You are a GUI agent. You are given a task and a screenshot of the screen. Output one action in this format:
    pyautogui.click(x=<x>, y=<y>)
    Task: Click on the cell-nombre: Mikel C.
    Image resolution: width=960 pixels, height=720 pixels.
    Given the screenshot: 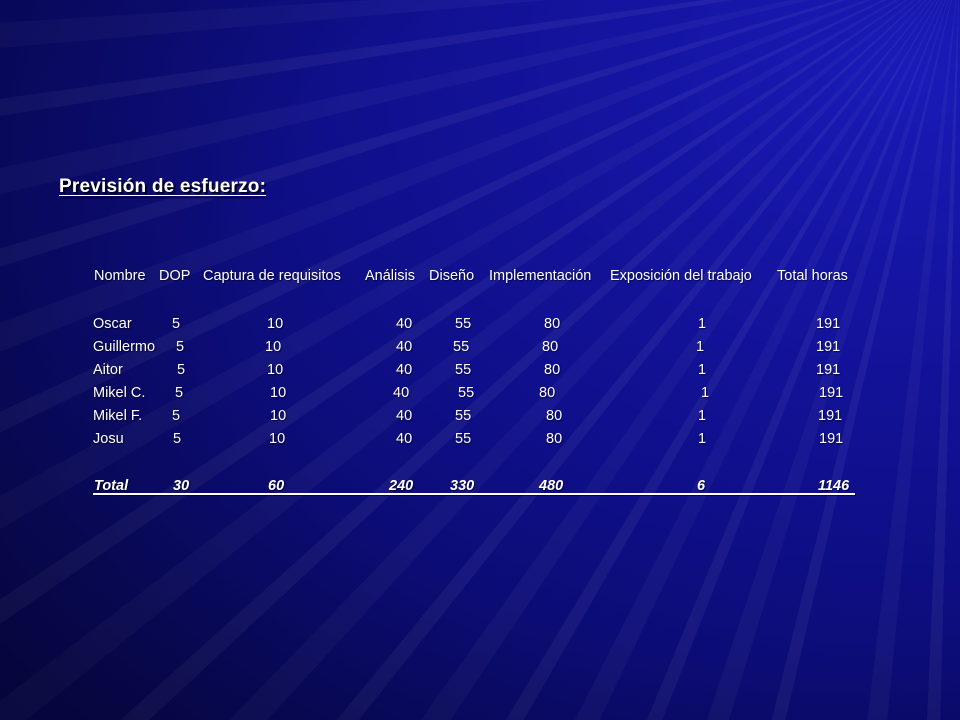 What is the action you would take?
    pyautogui.click(x=119, y=393)
    